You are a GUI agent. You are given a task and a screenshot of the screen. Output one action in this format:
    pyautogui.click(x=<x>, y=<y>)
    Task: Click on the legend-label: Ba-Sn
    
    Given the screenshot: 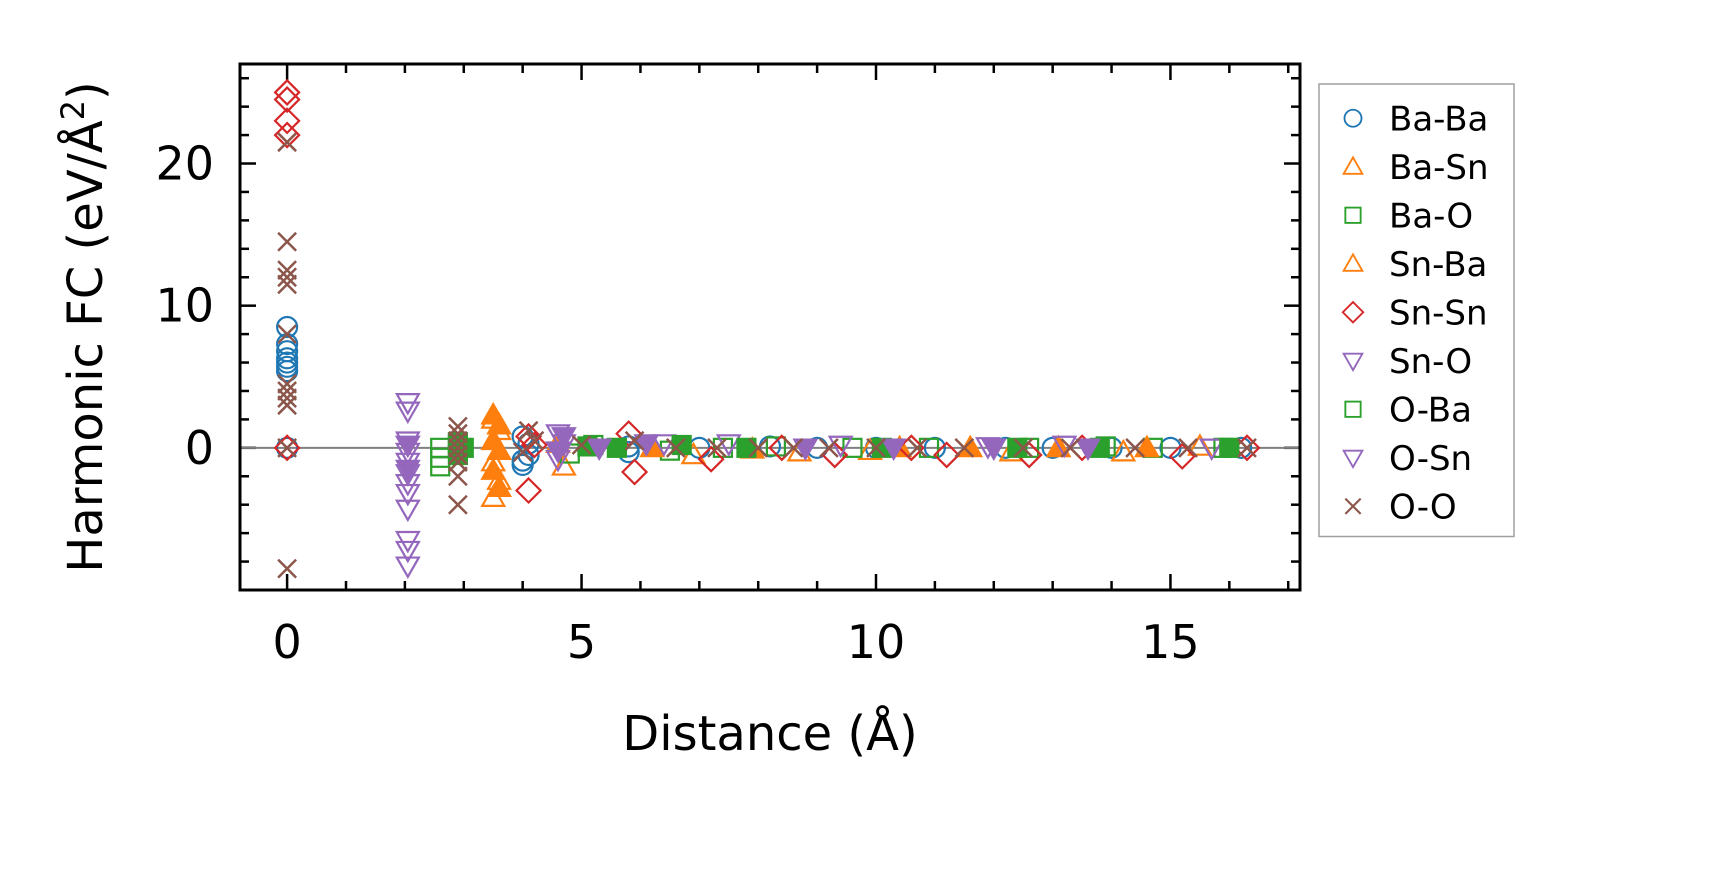 What is the action you would take?
    pyautogui.click(x=1439, y=168)
    